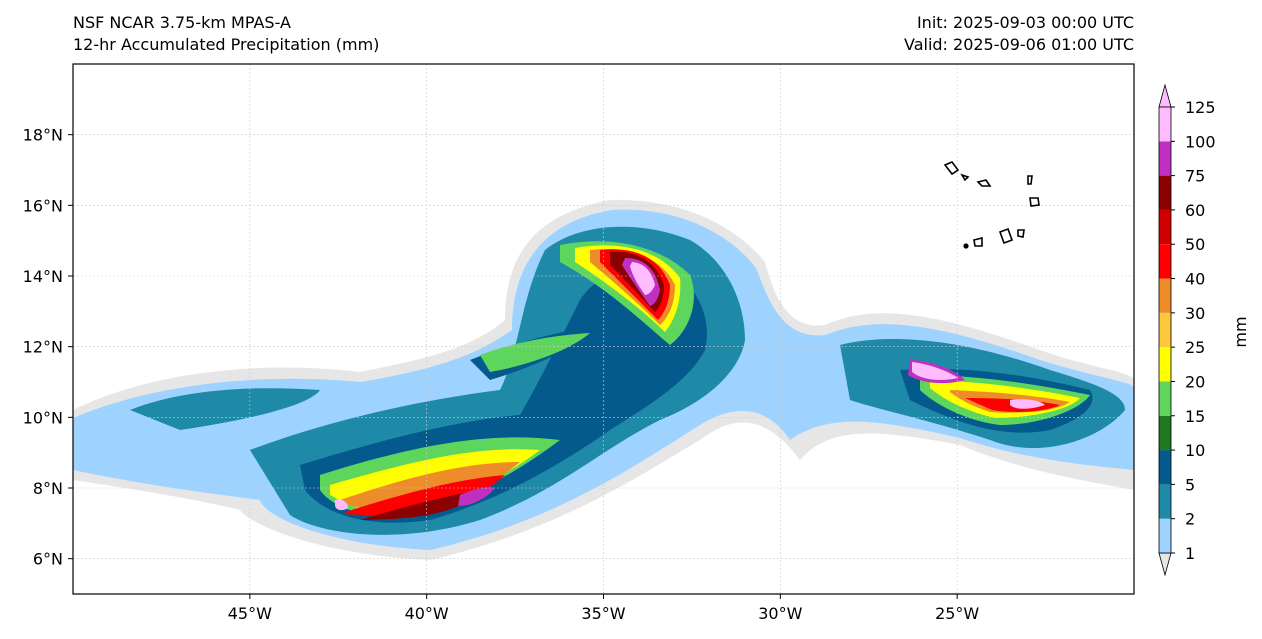  I want to click on island-sal, so click(1030, 180).